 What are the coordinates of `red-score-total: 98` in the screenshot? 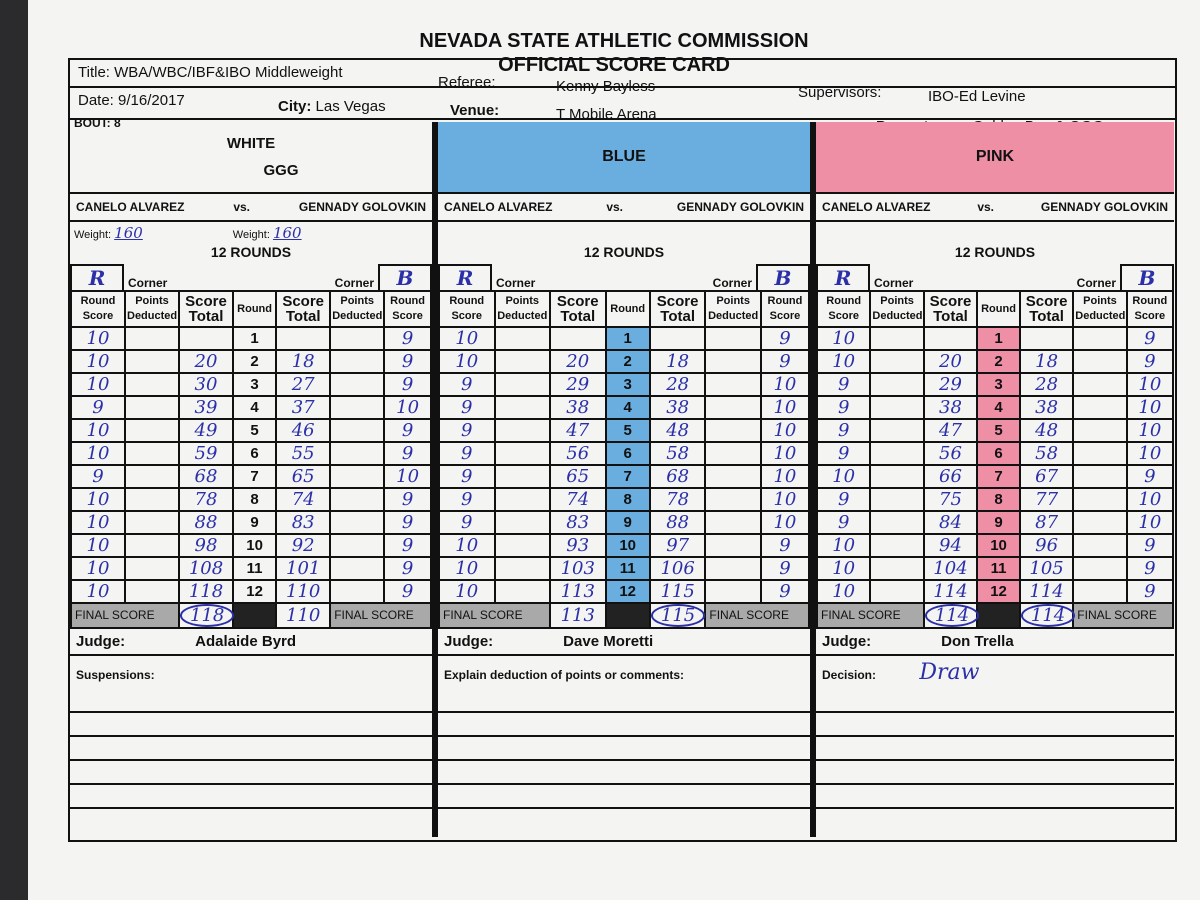 It's located at (206, 545).